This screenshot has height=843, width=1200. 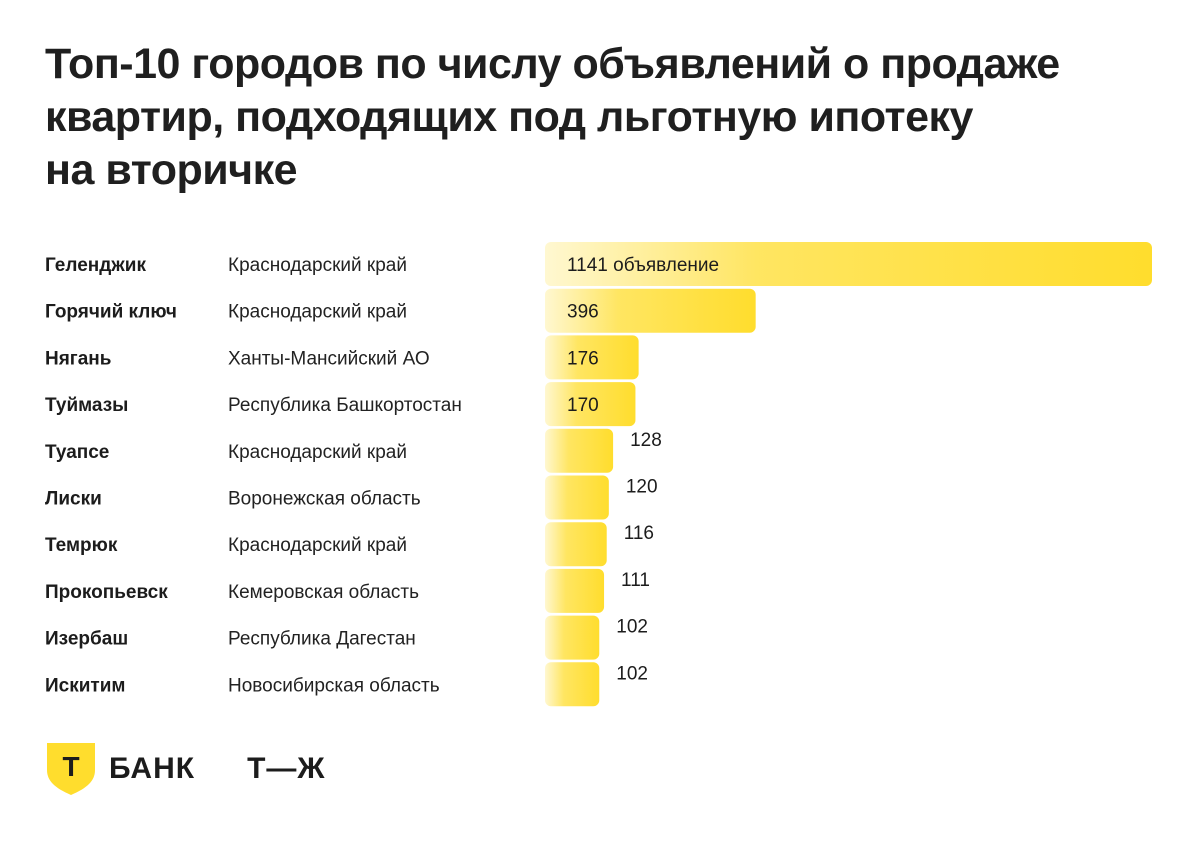 What do you see at coordinates (509, 117) in the screenshot?
I see `chart-title-line-2: квартир, подходящих под льготную ипотеку` at bounding box center [509, 117].